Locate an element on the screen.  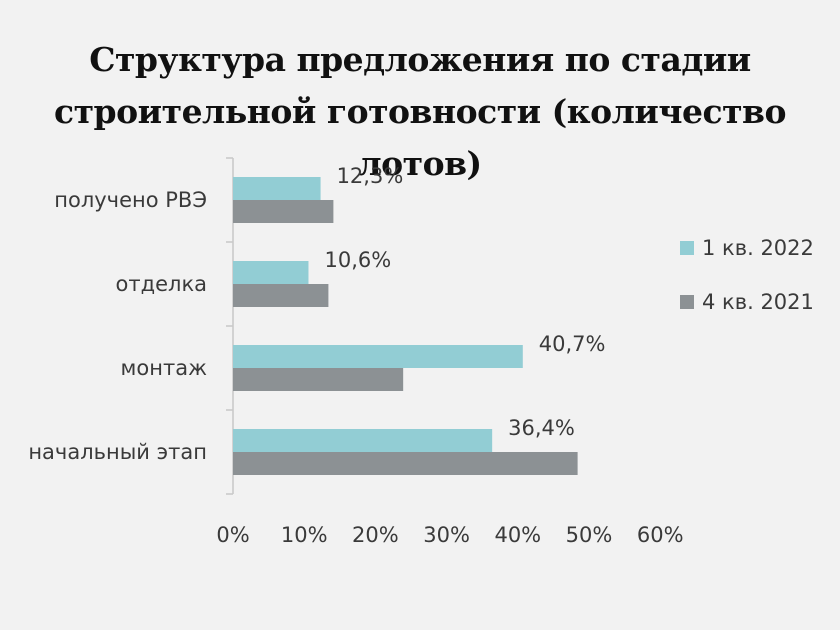
x-tick-label: 30% is located at coordinates (446, 535).